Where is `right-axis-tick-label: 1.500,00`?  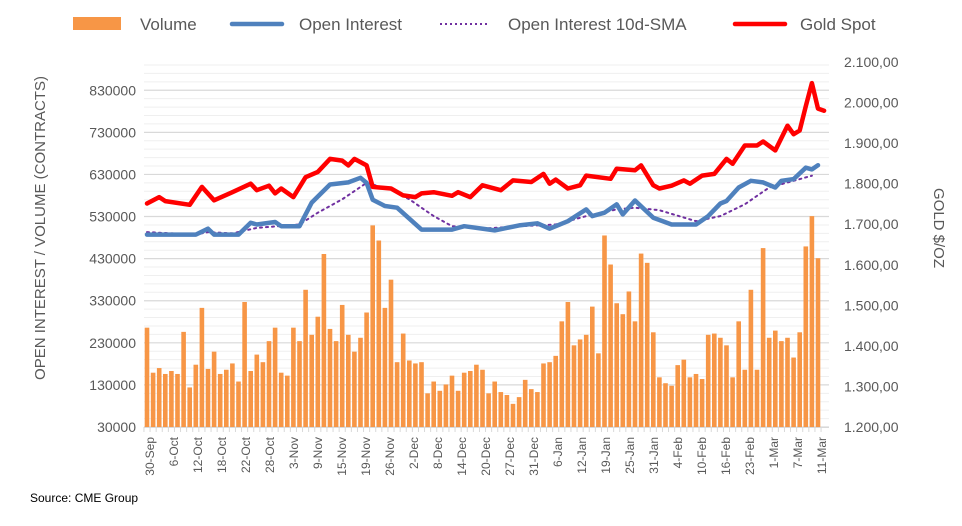
right-axis-tick-label: 1.500,00 is located at coordinates (871, 305).